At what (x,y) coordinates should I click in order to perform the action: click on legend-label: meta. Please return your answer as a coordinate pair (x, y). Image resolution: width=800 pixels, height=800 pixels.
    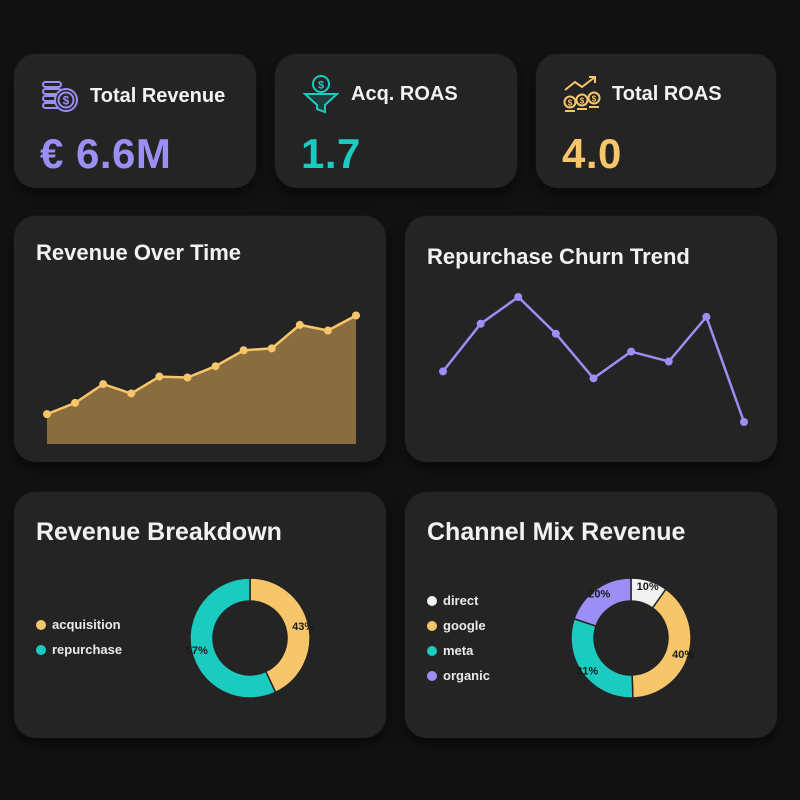
    Looking at the image, I should click on (458, 650).